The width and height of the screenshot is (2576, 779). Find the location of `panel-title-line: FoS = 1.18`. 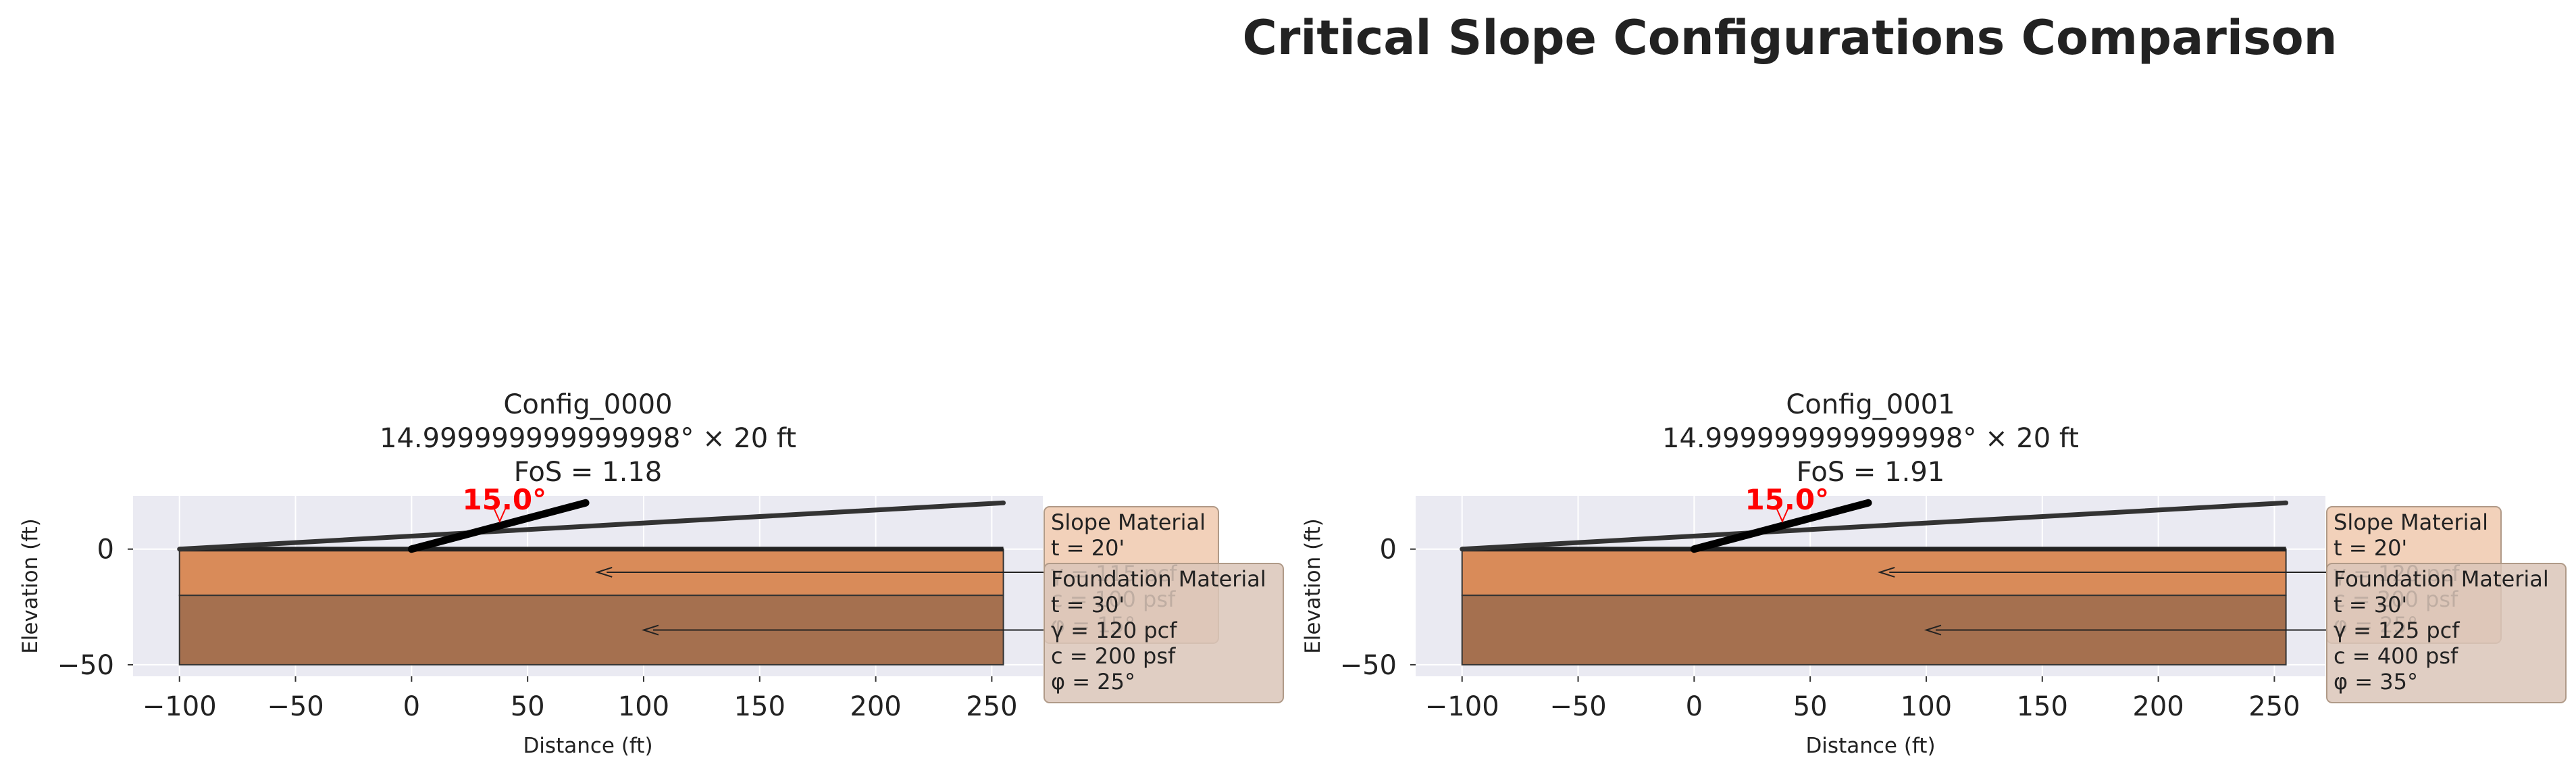

panel-title-line: FoS = 1.18 is located at coordinates (588, 472).